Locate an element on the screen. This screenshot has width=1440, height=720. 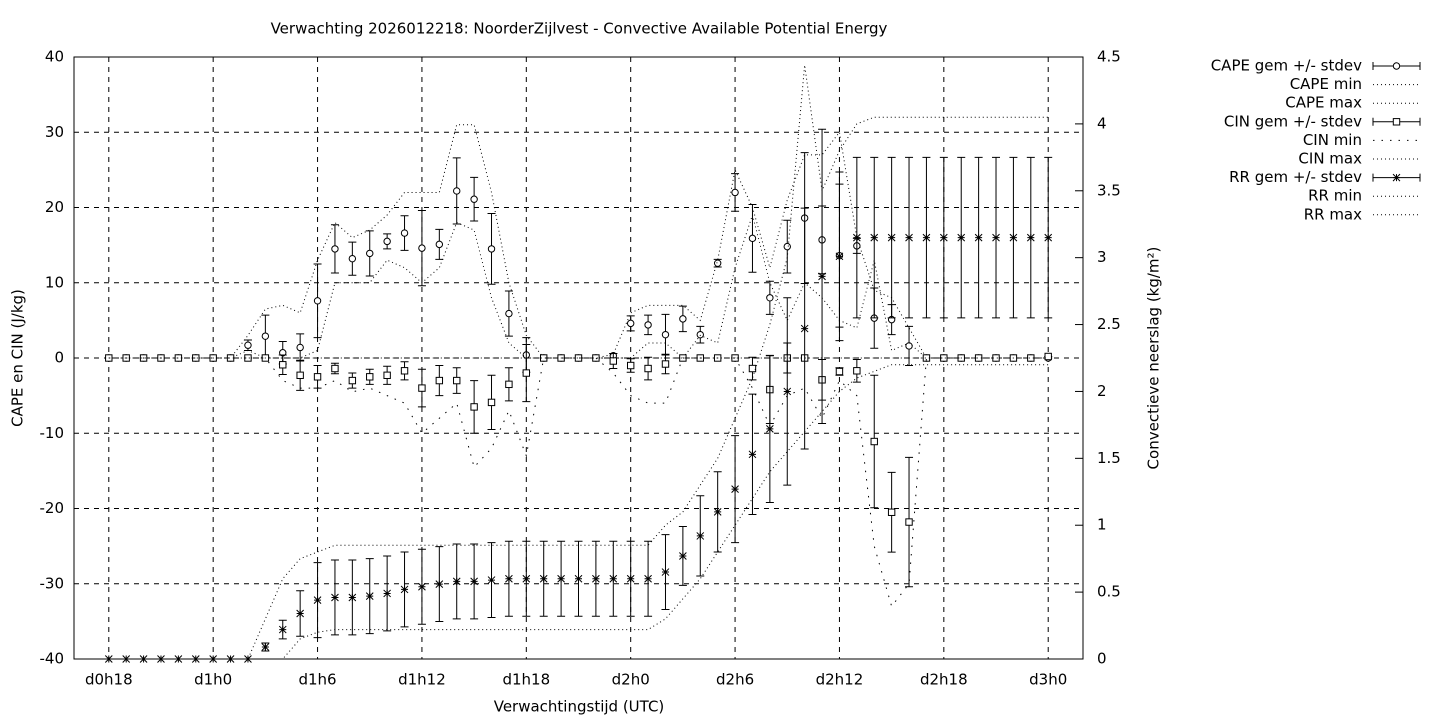
y-tick-label: 0 is located at coordinates (59, 358).